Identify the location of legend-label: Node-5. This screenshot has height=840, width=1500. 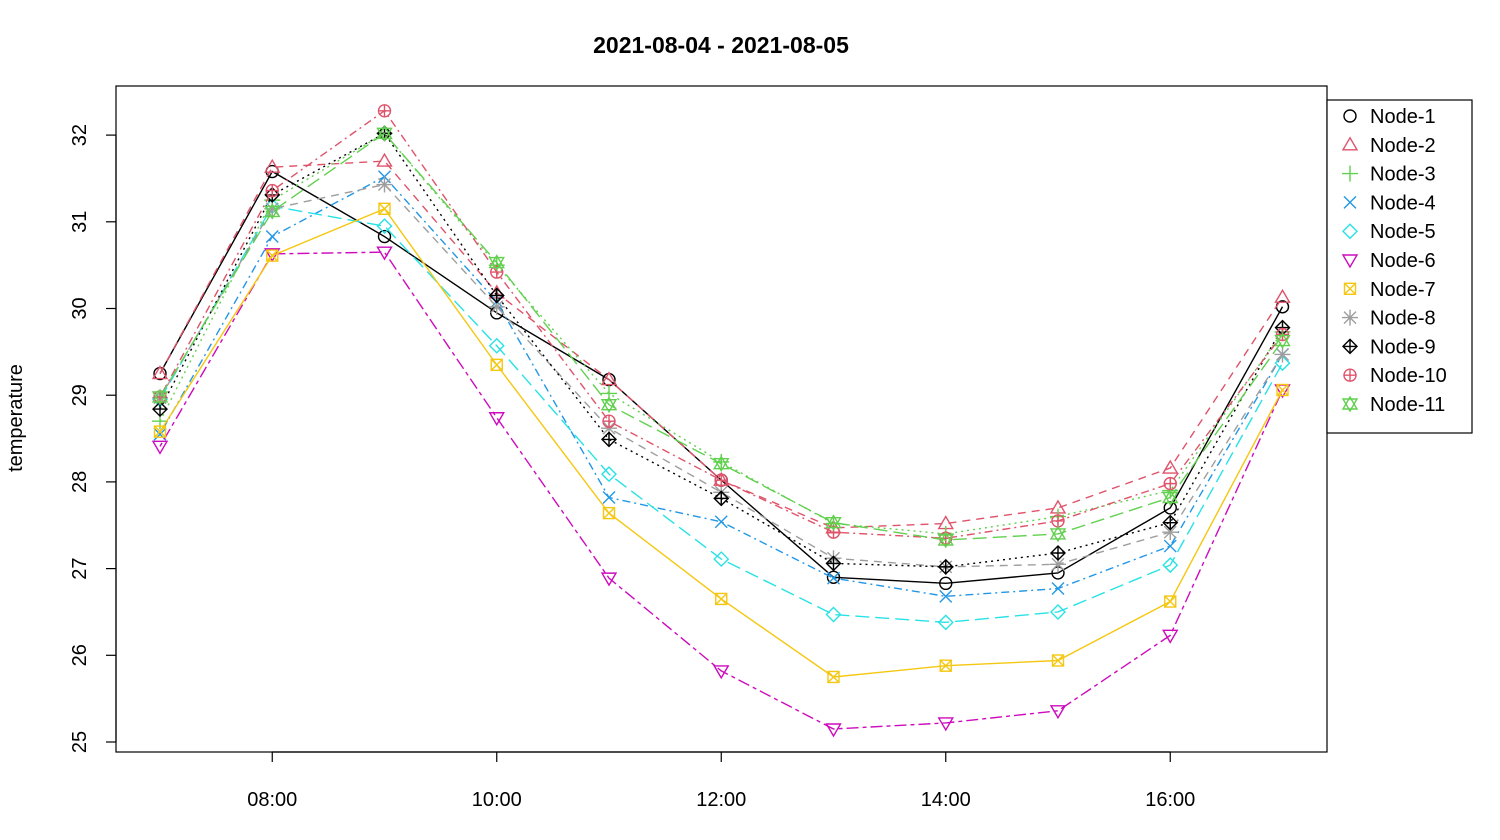
(1403, 232).